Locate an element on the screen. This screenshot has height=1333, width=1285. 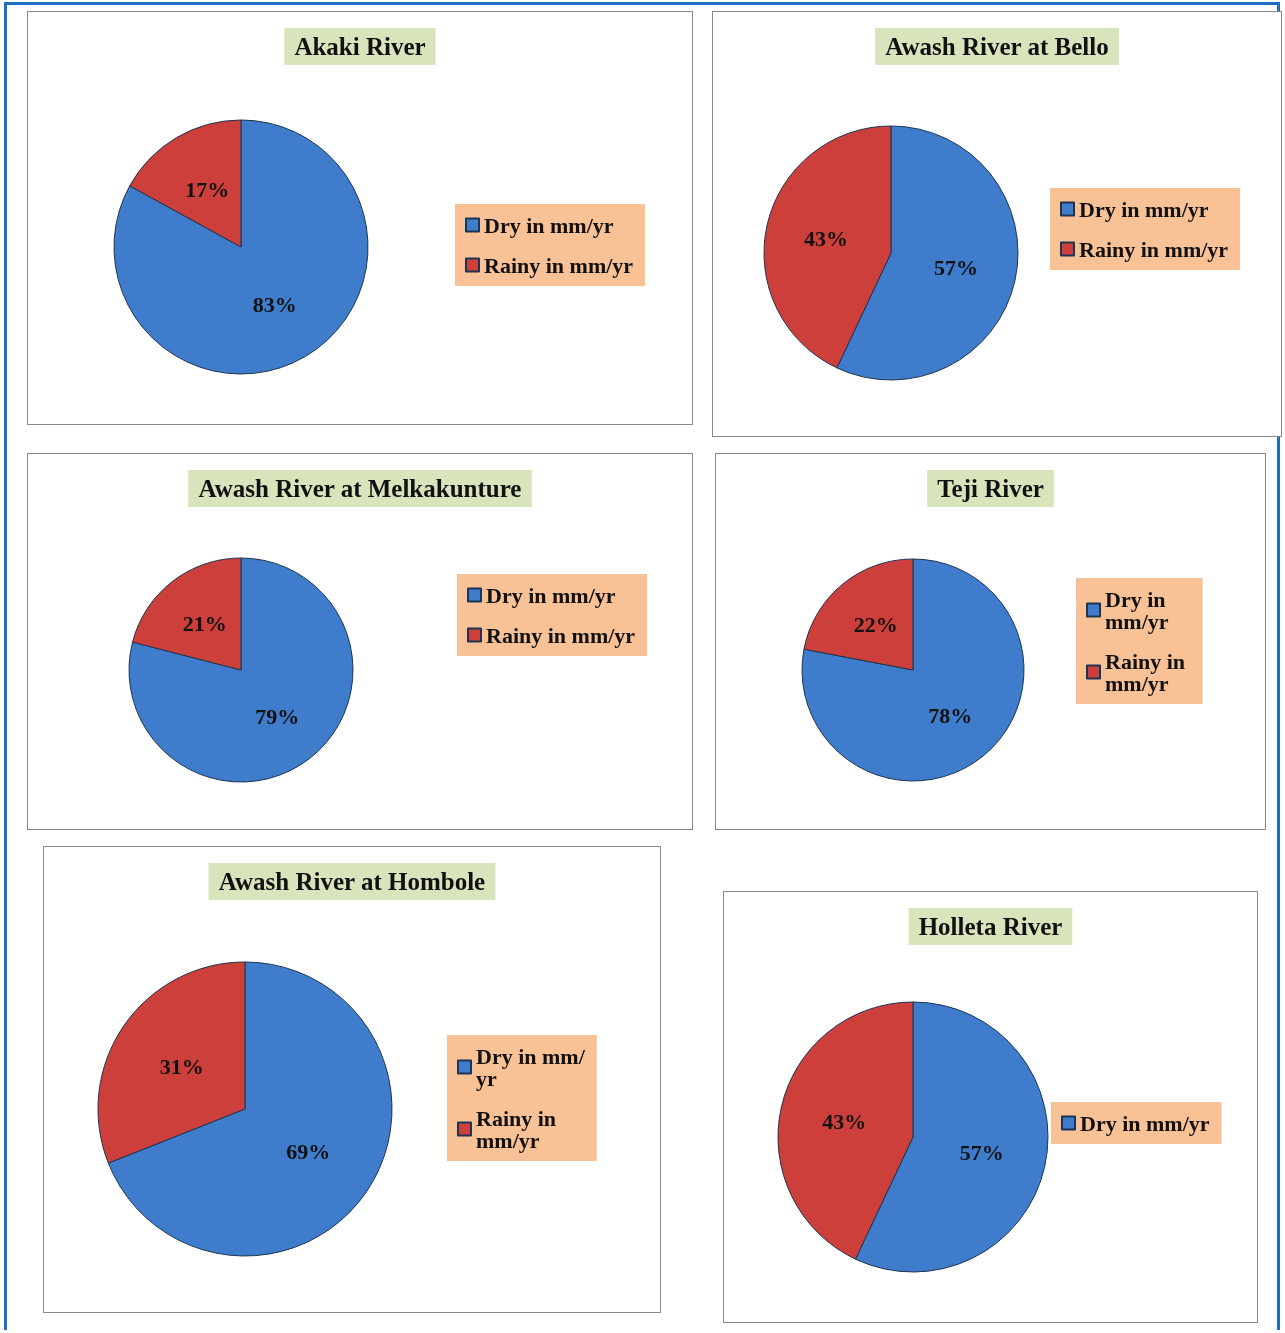
data-label: 79% is located at coordinates (277, 717).